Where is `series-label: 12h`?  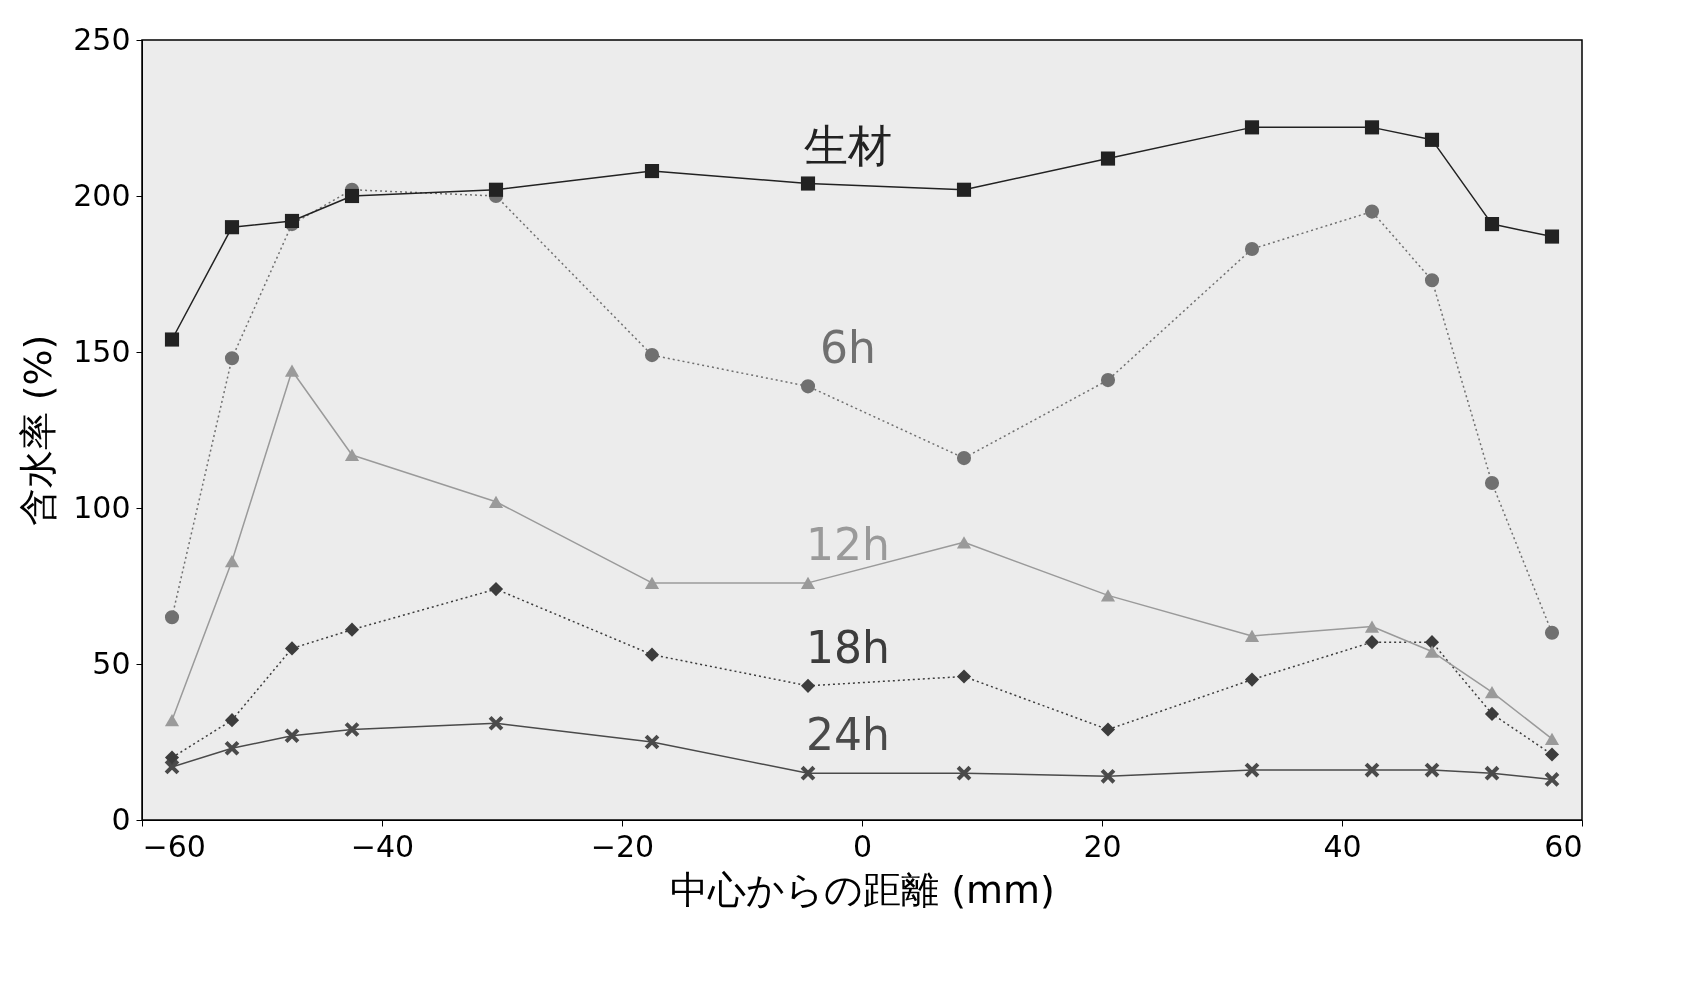 series-label: 12h is located at coordinates (848, 544).